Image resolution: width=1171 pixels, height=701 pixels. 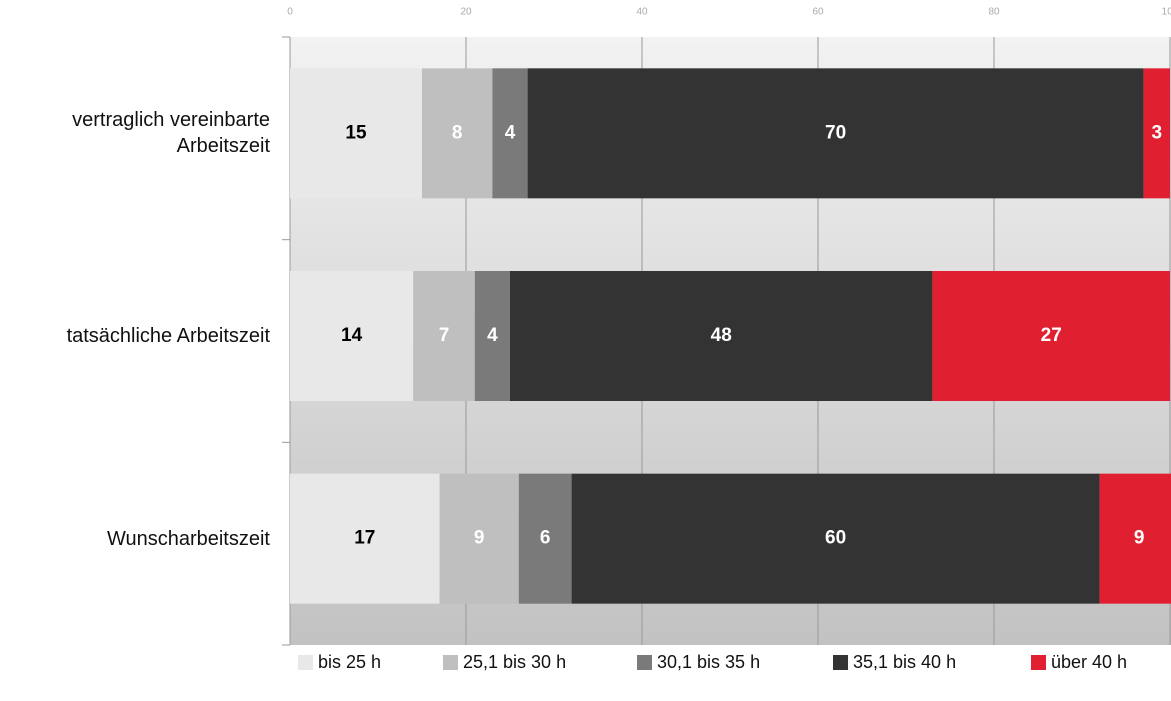 What do you see at coordinates (188, 538) in the screenshot?
I see `category-label: Wunscharbeitszeit` at bounding box center [188, 538].